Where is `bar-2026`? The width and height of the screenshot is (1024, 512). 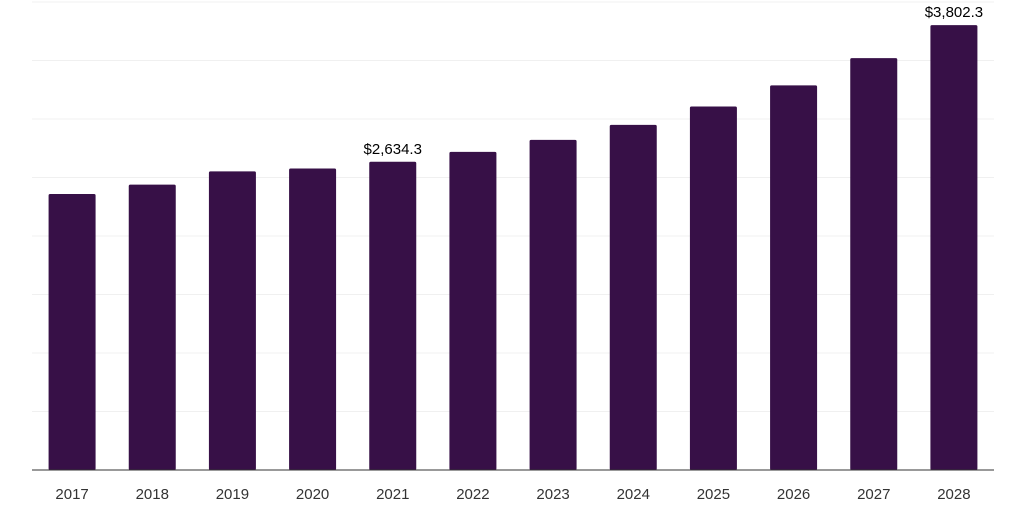 bar-2026 is located at coordinates (794, 278).